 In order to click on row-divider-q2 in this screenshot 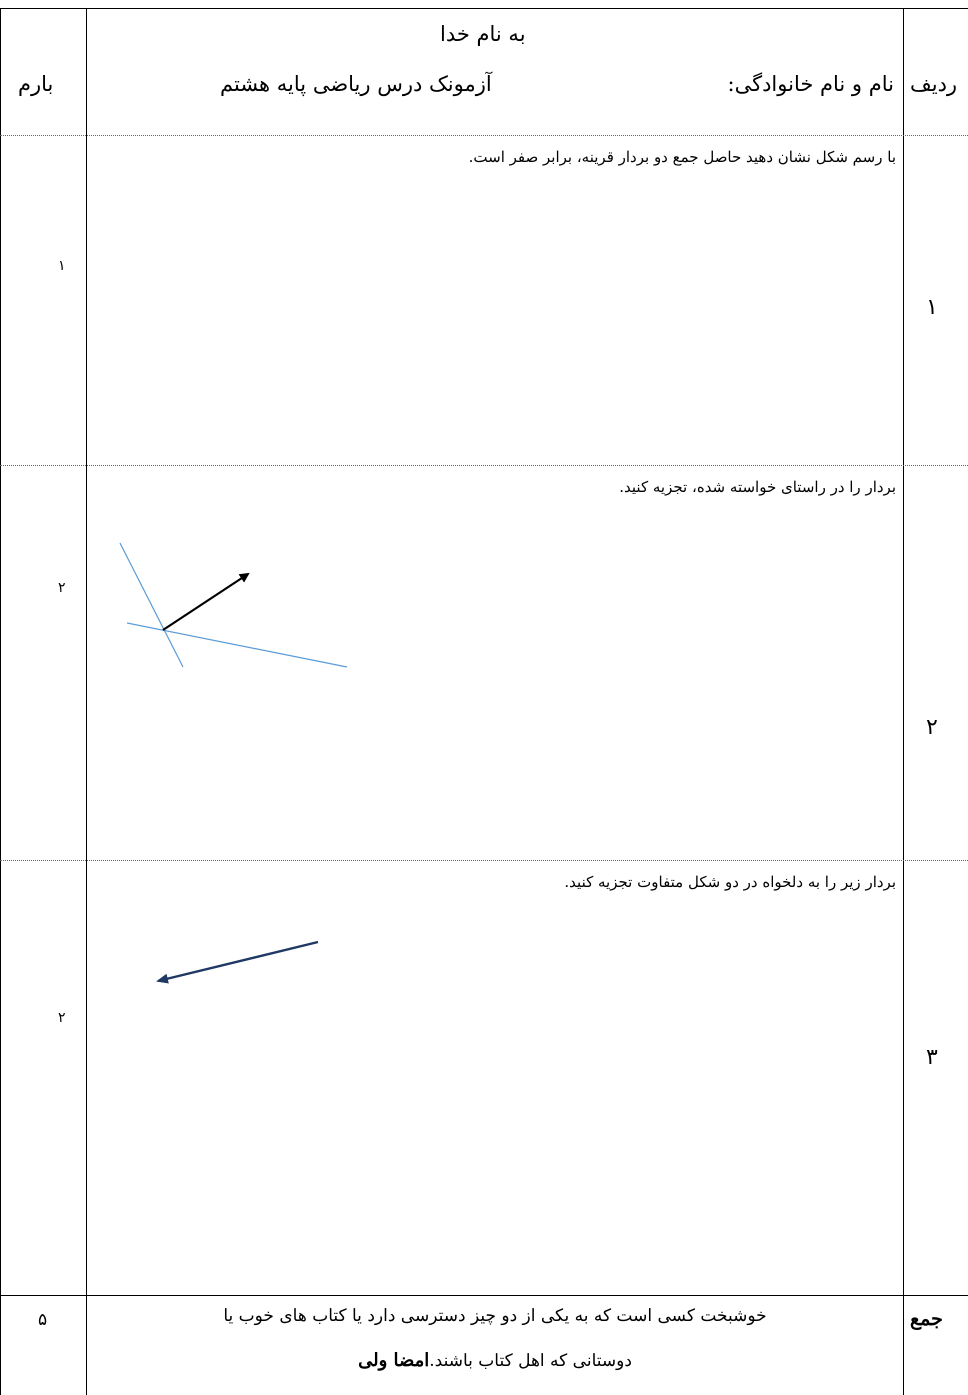, I will do `click(484, 860)`.